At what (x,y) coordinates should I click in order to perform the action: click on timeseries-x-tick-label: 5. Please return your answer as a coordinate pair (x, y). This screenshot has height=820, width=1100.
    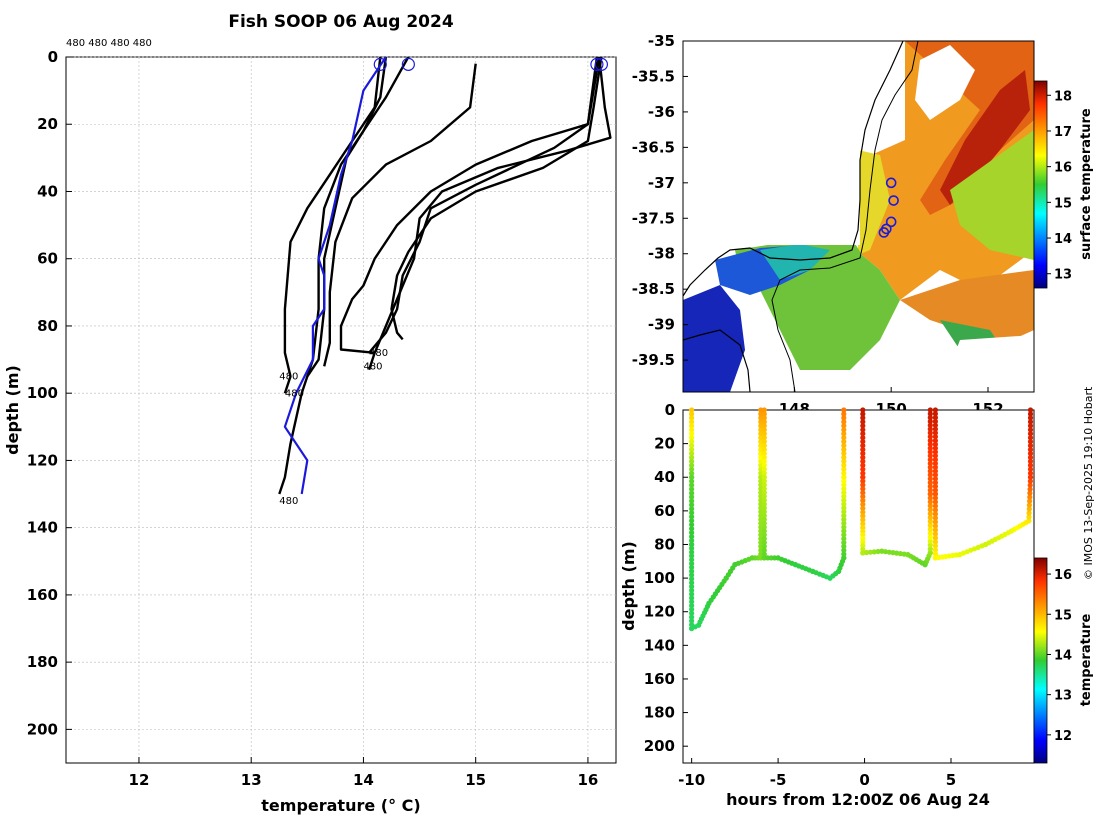
    Looking at the image, I should click on (951, 780).